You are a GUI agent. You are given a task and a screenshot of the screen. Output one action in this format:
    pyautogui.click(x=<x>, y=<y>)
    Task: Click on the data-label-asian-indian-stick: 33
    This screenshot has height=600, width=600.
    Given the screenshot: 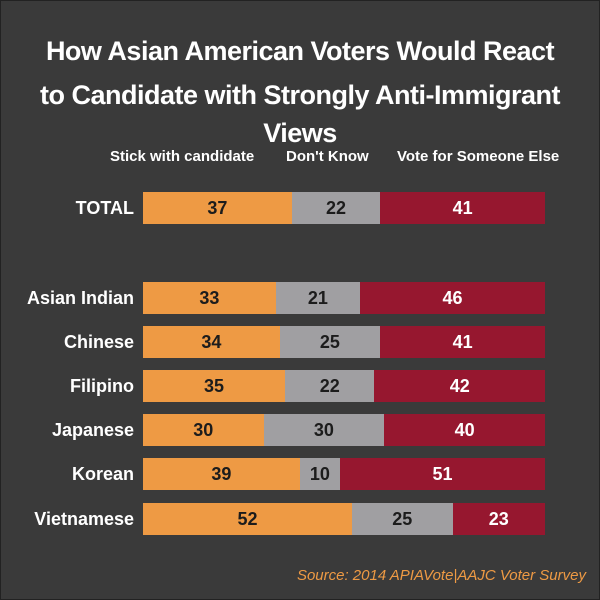 What is the action you would take?
    pyautogui.click(x=209, y=297)
    